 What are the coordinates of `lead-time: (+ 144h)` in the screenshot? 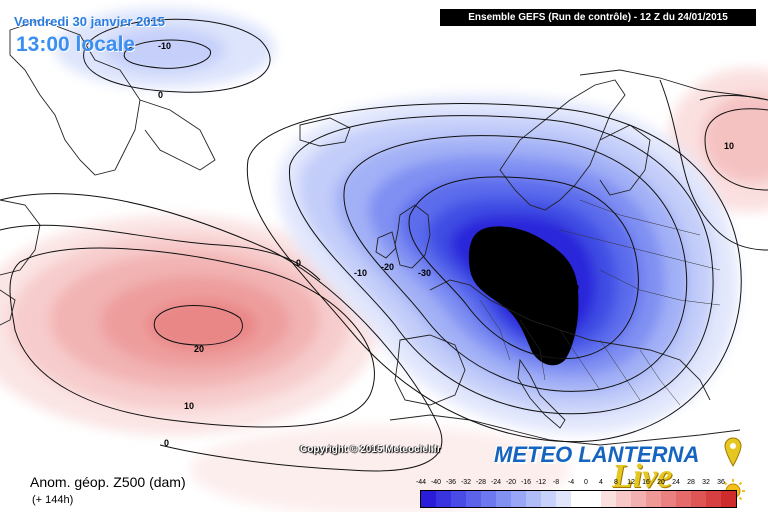 It's located at (53, 500).